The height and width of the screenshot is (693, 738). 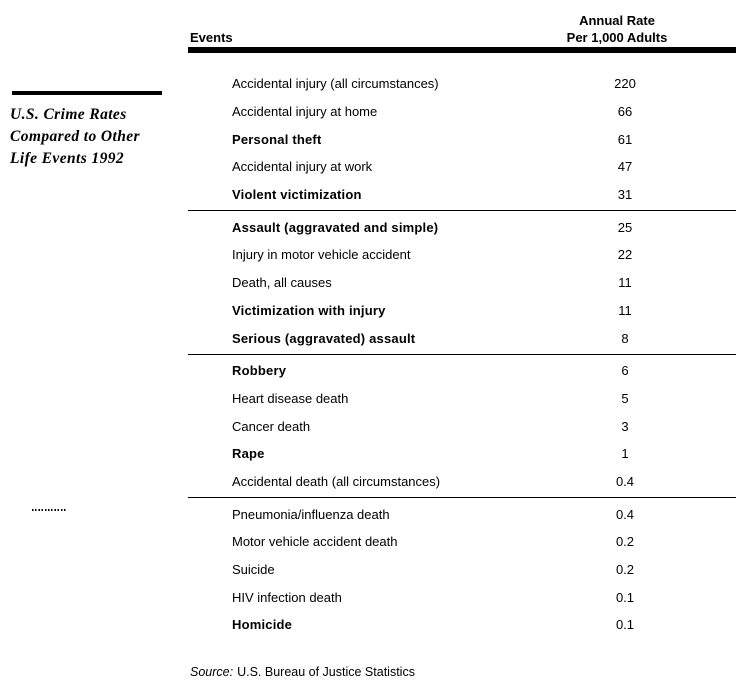 I want to click on event-label: Violent victimization, so click(x=297, y=195).